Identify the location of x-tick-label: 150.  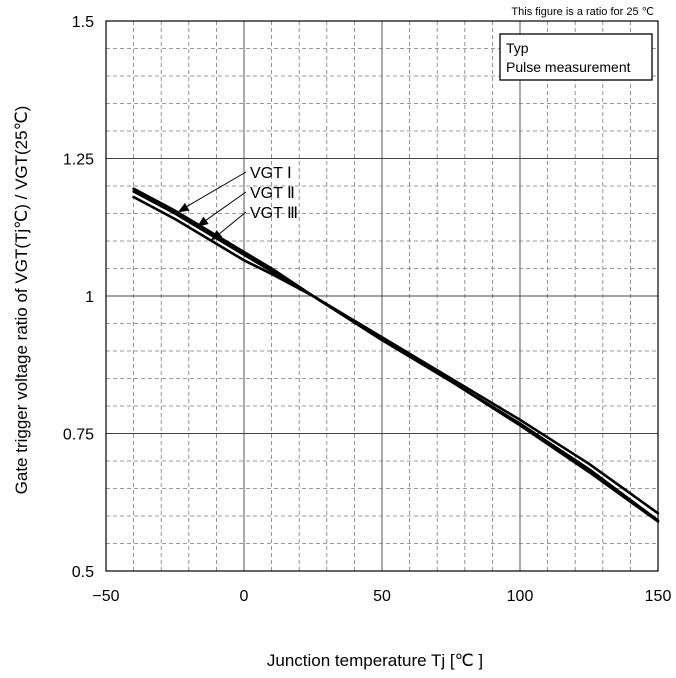
(658, 596).